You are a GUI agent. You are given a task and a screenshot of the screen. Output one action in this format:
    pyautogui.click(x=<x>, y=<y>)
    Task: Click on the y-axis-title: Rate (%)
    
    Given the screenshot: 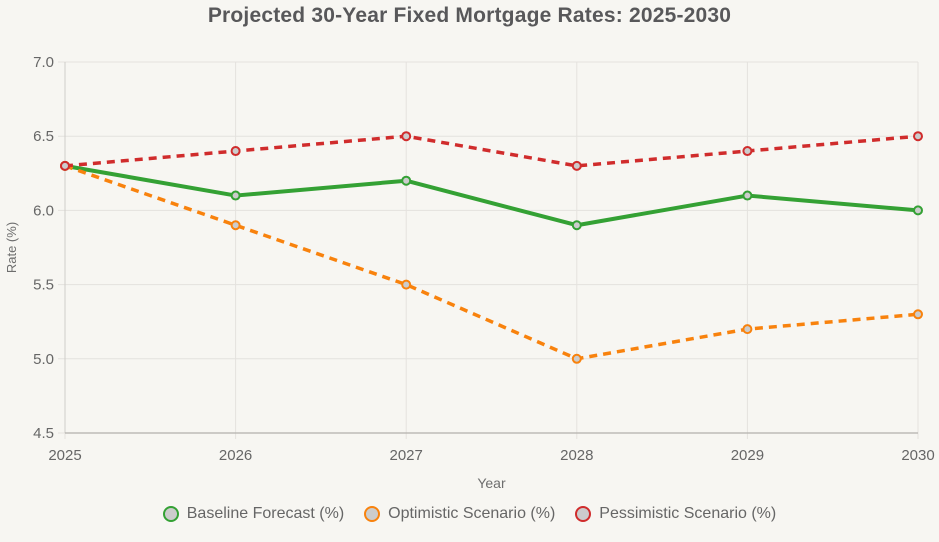 What is the action you would take?
    pyautogui.click(x=11, y=247)
    